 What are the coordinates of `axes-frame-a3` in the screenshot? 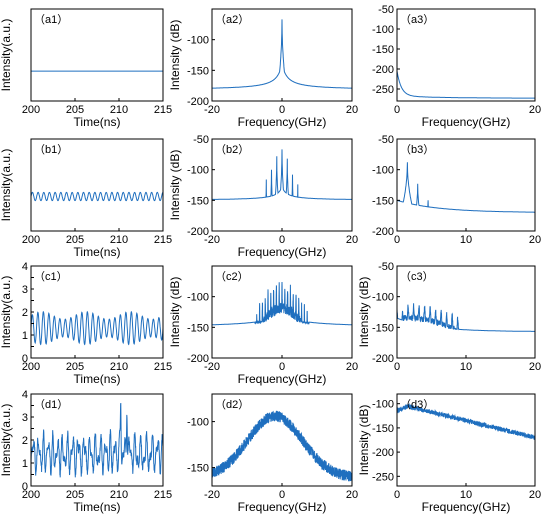 It's located at (466, 55).